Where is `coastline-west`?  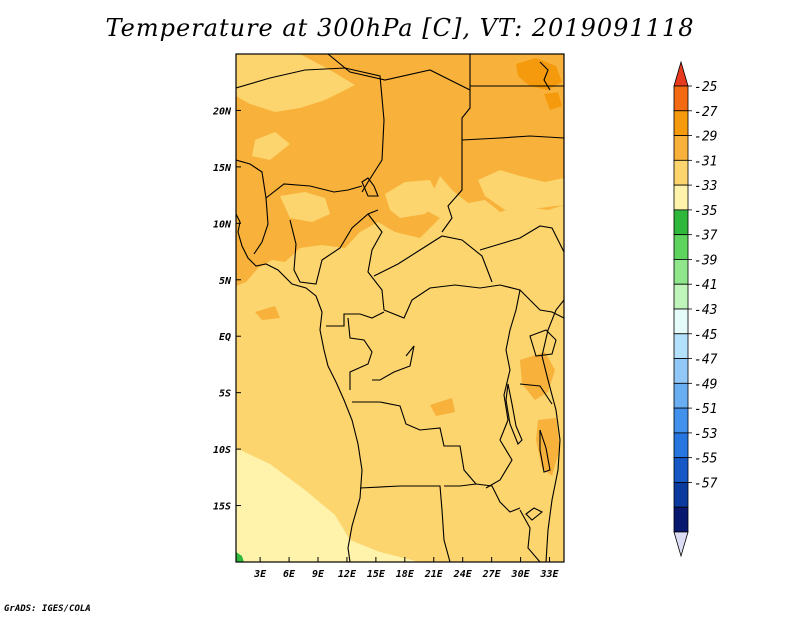 coastline-west is located at coordinates (299, 387).